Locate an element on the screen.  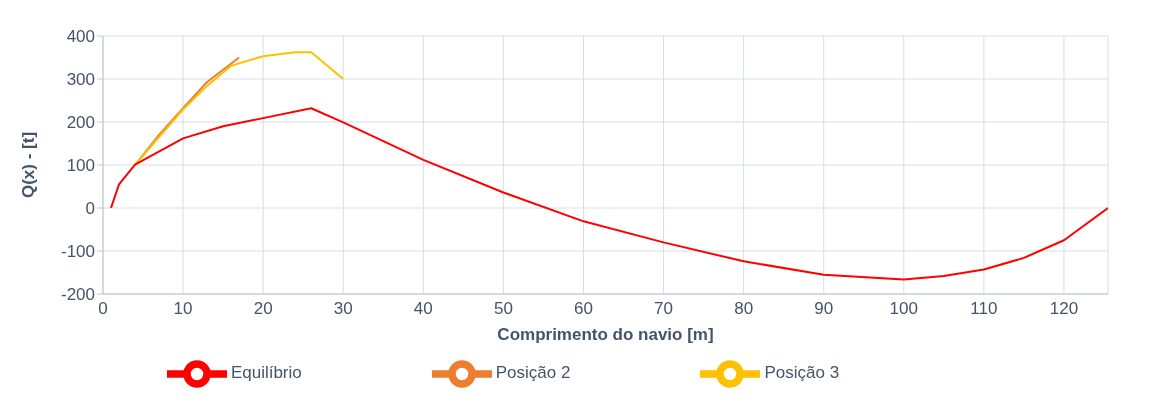
x-tick-label: 50 is located at coordinates (503, 309).